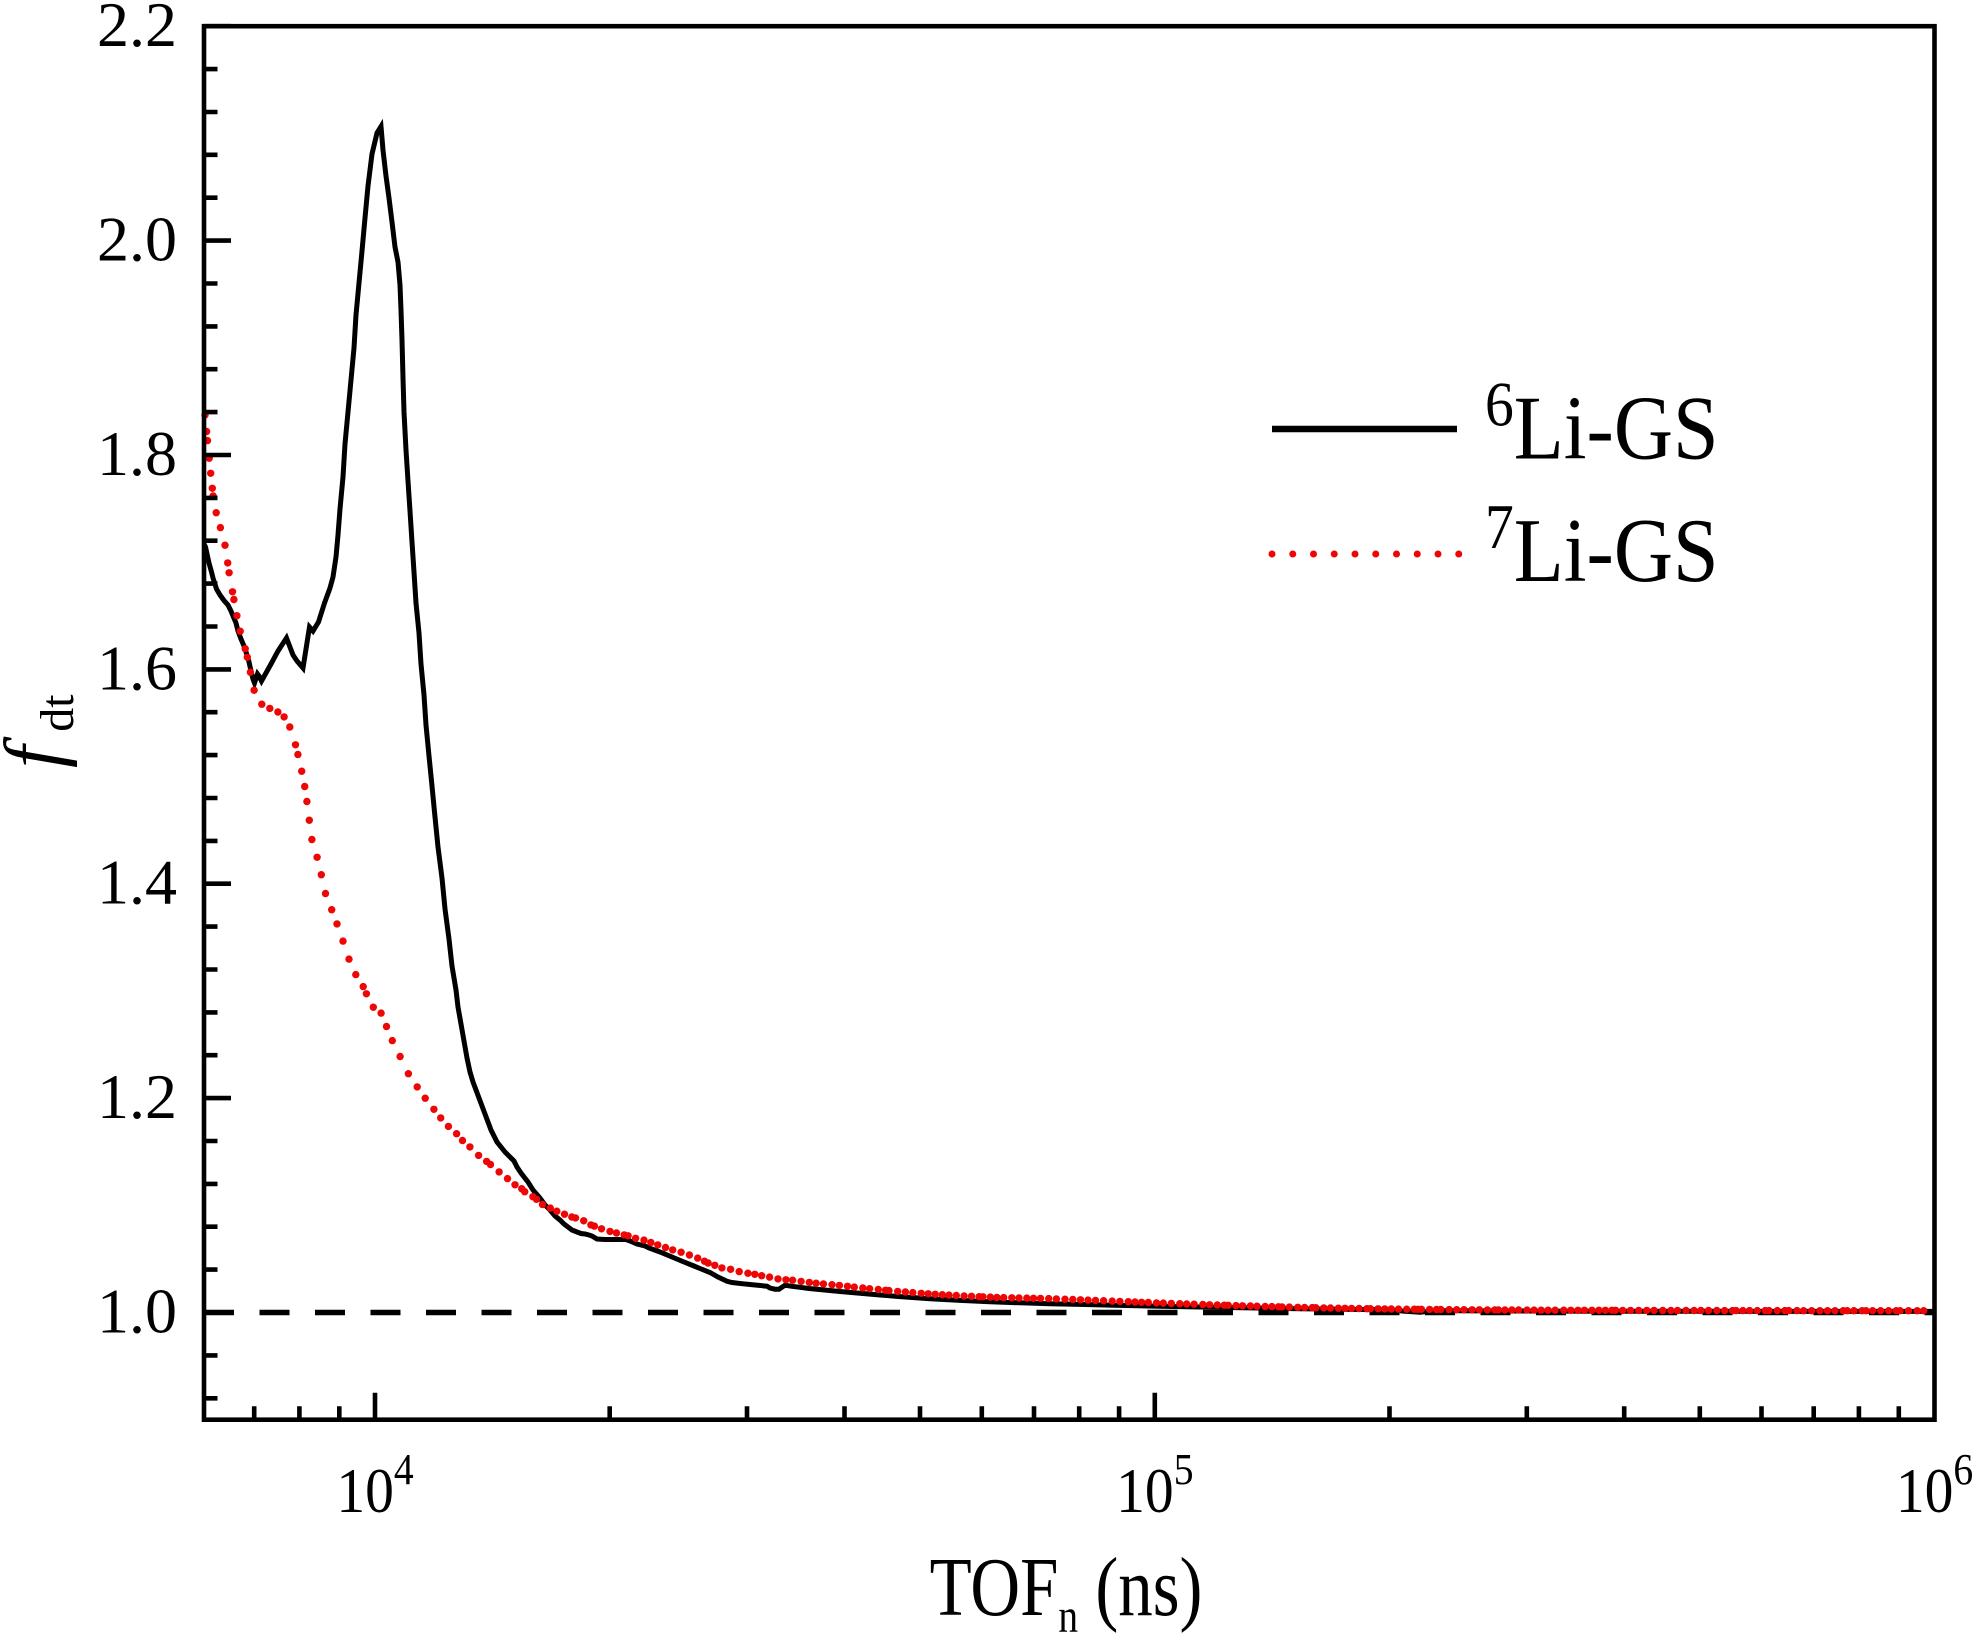  What do you see at coordinates (137, 882) in the screenshot?
I see `svg-text: 1.4` at bounding box center [137, 882].